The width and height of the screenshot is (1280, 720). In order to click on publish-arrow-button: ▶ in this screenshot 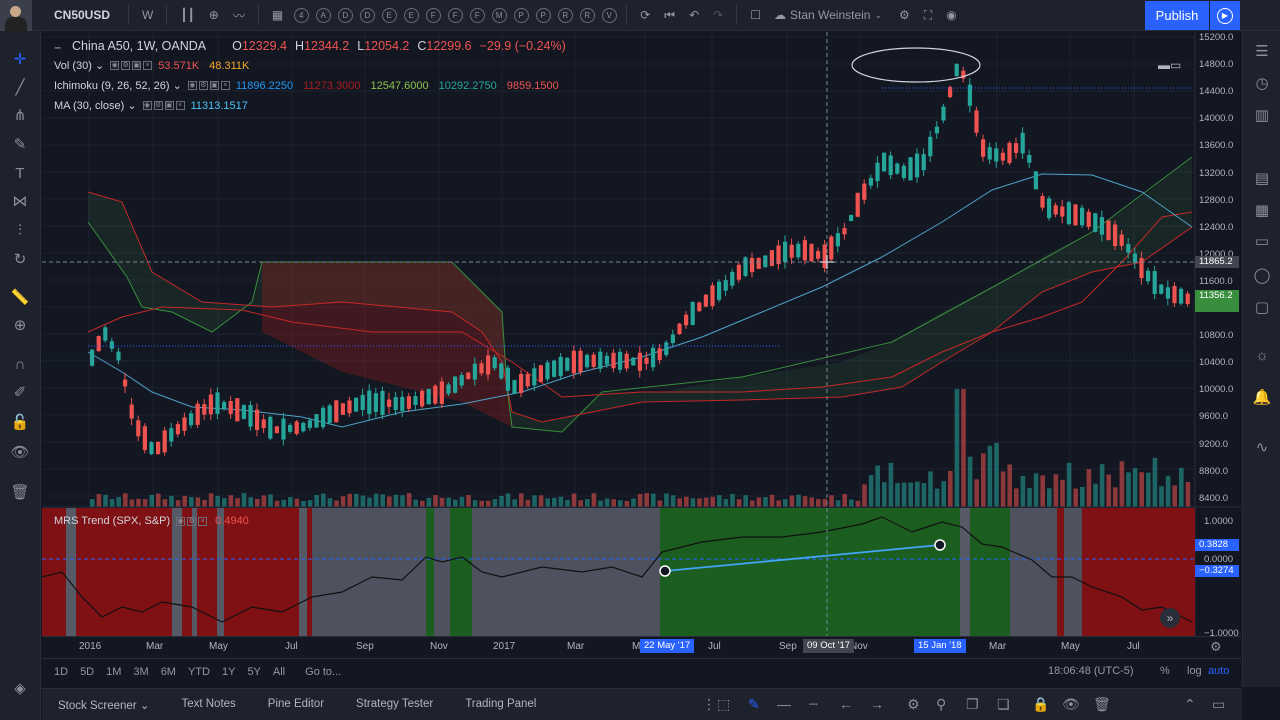, I will do `click(1225, 15)`.